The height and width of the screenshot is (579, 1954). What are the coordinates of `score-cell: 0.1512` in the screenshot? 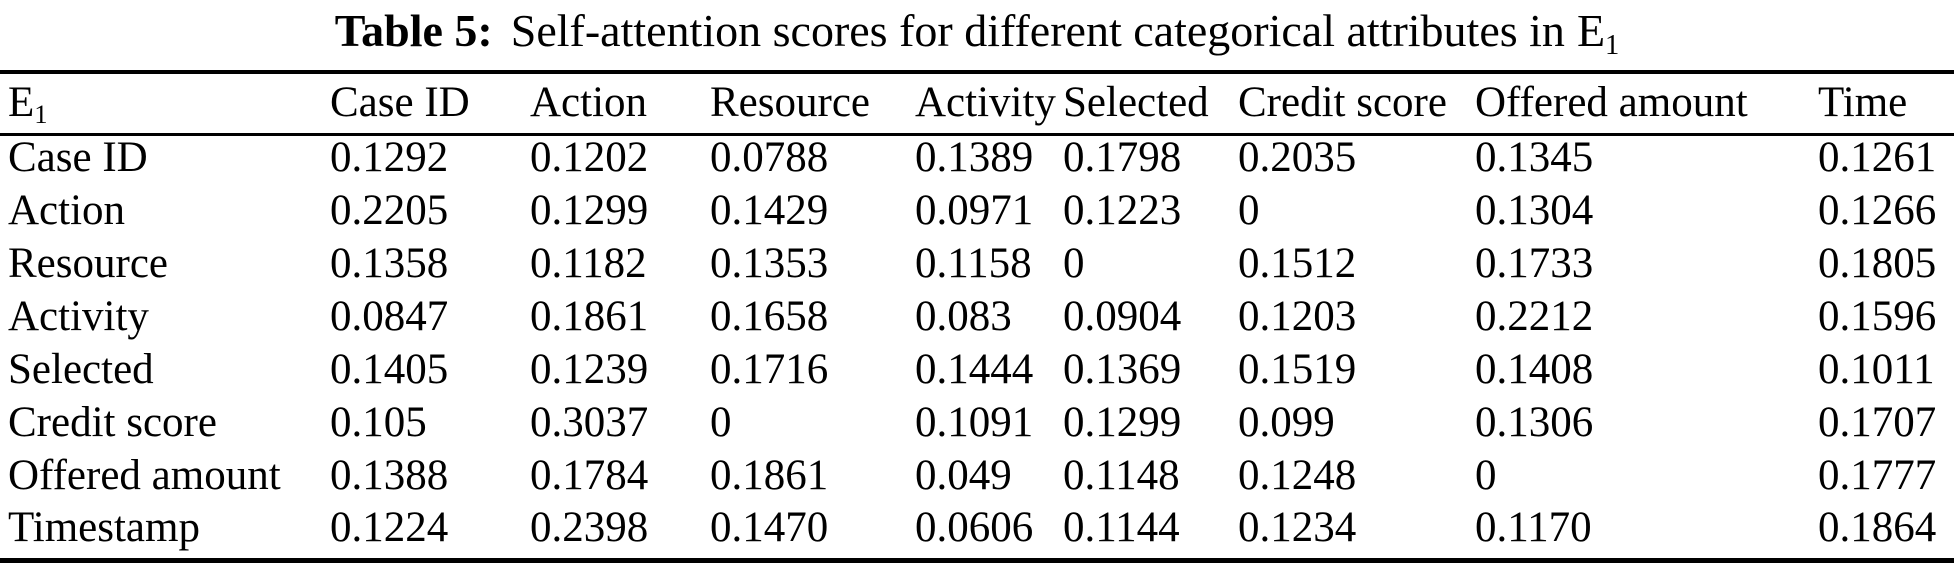 It's located at (1297, 263).